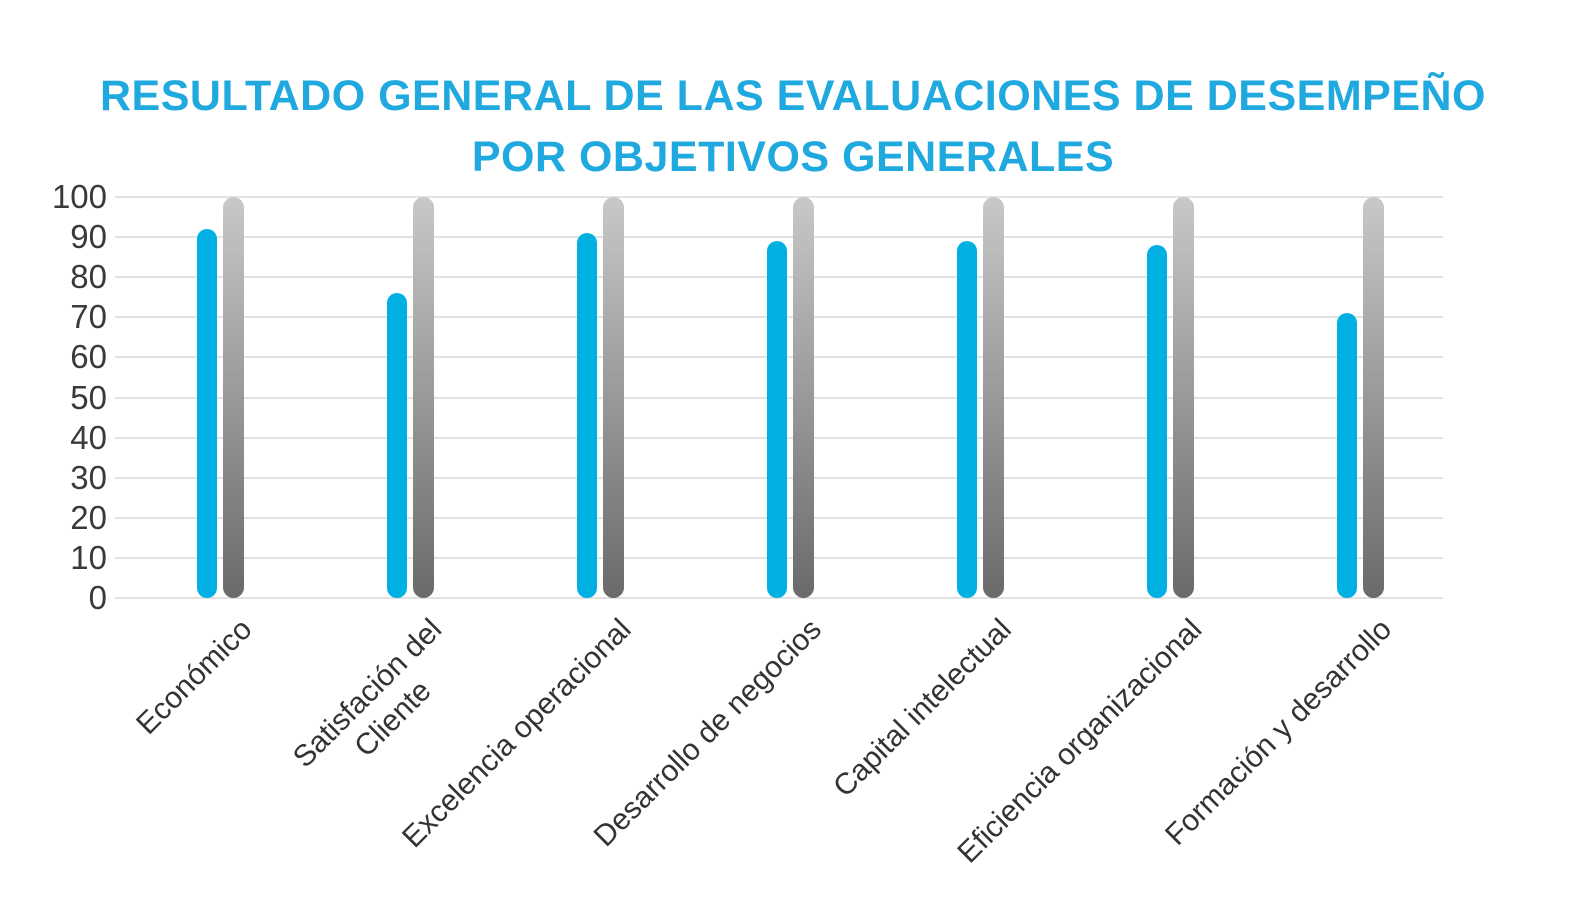  I want to click on y-axis-tick-label-50: 50, so click(88, 397).